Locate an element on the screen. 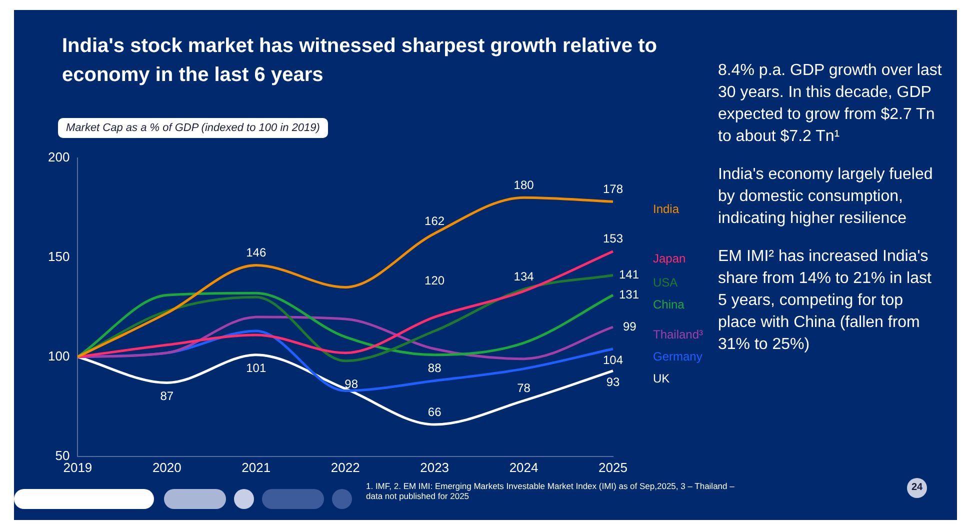 This screenshot has width=971, height=530. text: India's economy largely fueled by domestic consumption, indicating higher resilience is located at coordinates (826, 197).